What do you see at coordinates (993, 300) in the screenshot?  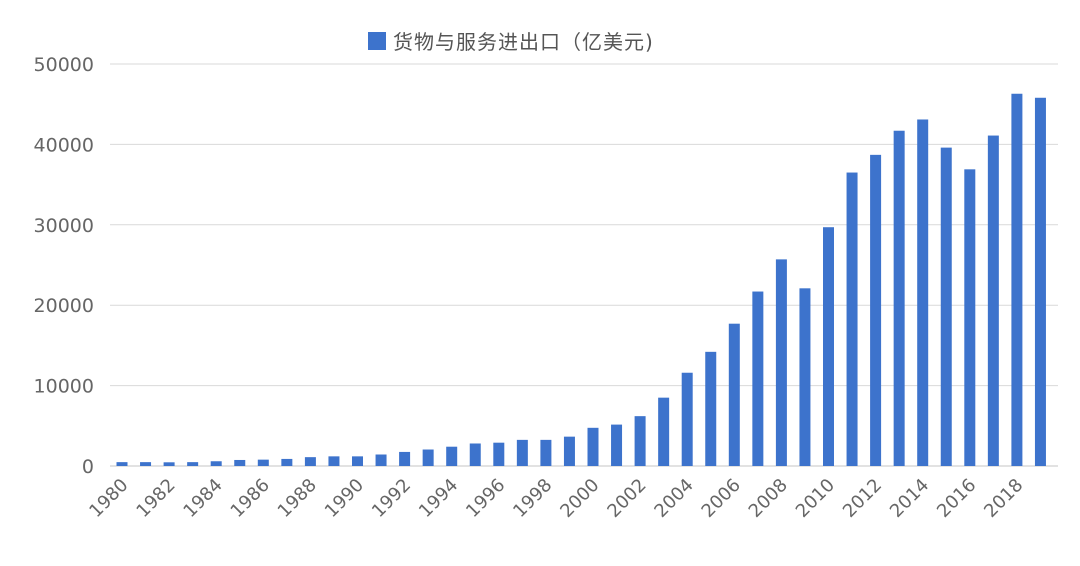 I see `bar-2017` at bounding box center [993, 300].